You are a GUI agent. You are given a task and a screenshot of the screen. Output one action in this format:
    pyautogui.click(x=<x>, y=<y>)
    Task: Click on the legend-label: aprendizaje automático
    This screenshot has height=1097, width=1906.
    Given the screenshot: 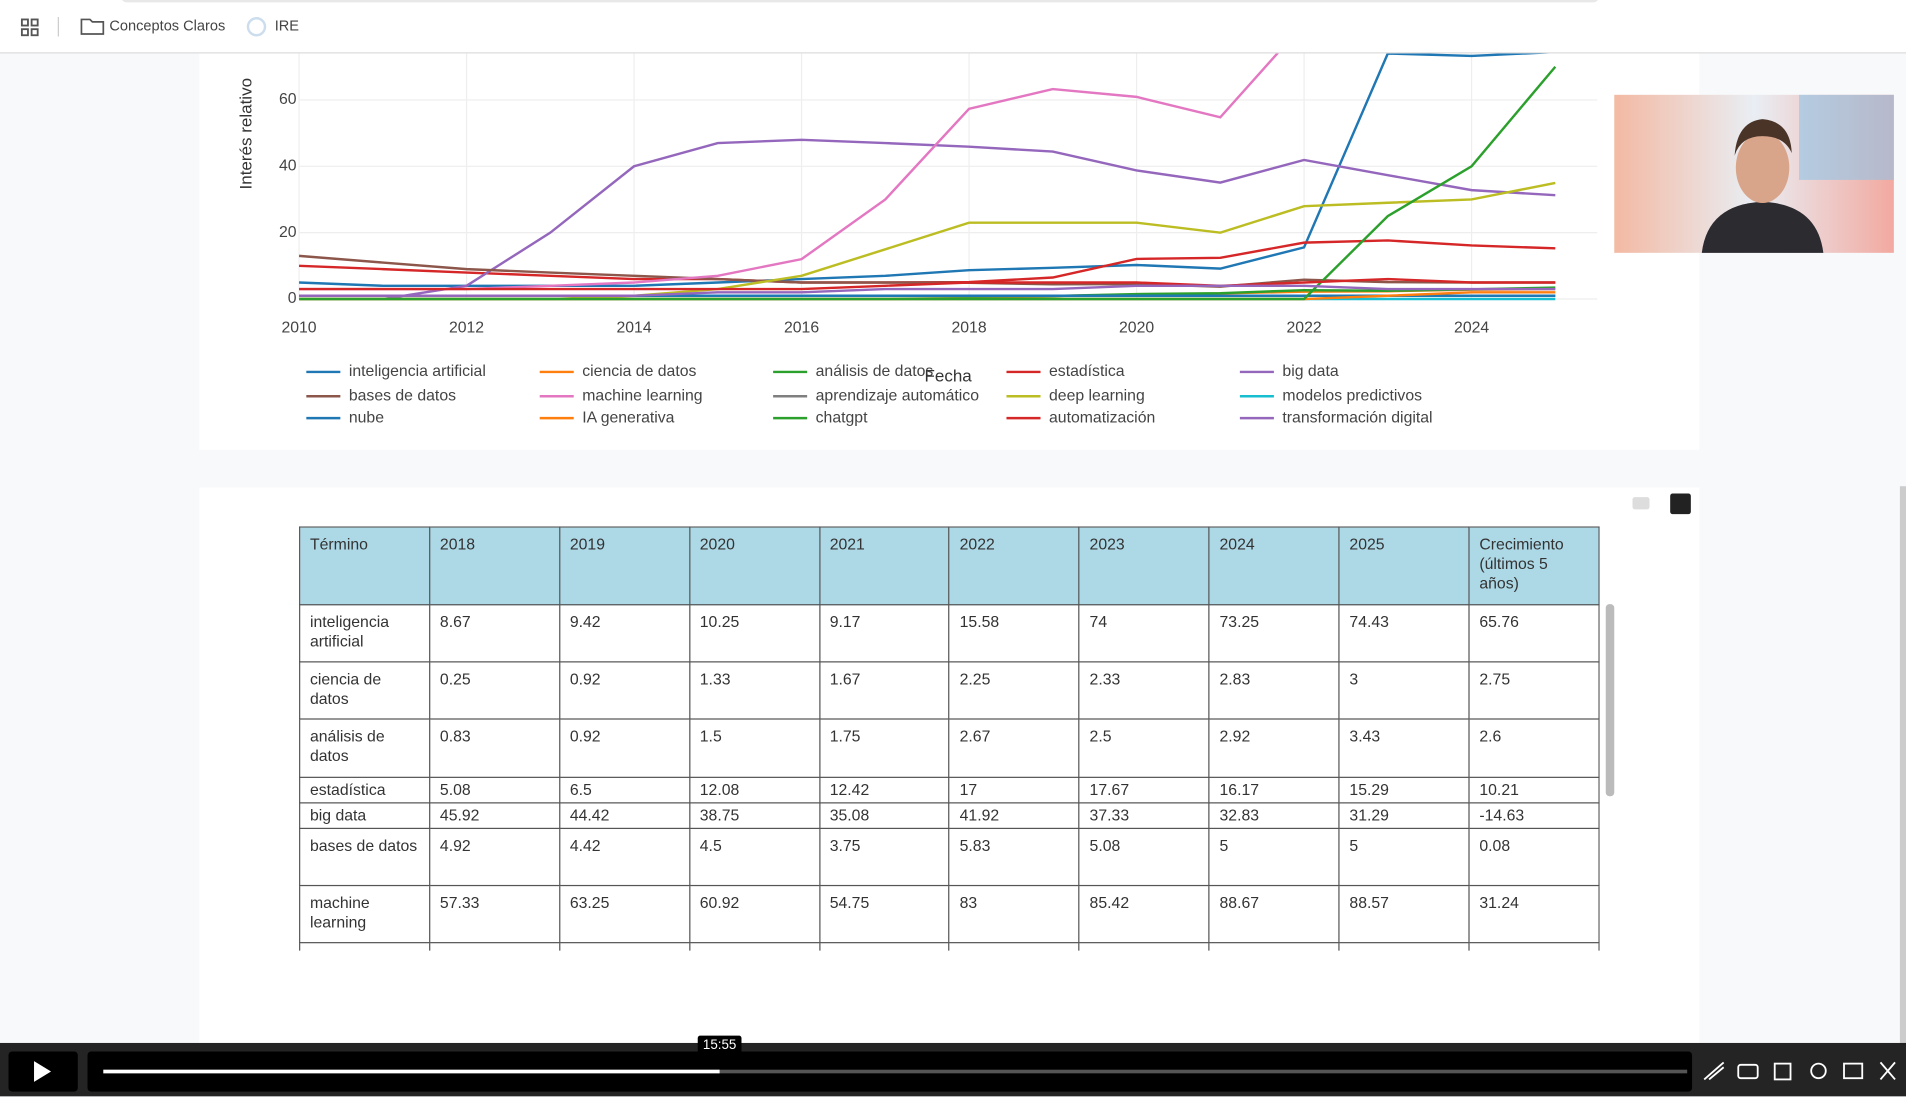 What is the action you would take?
    pyautogui.click(x=898, y=395)
    